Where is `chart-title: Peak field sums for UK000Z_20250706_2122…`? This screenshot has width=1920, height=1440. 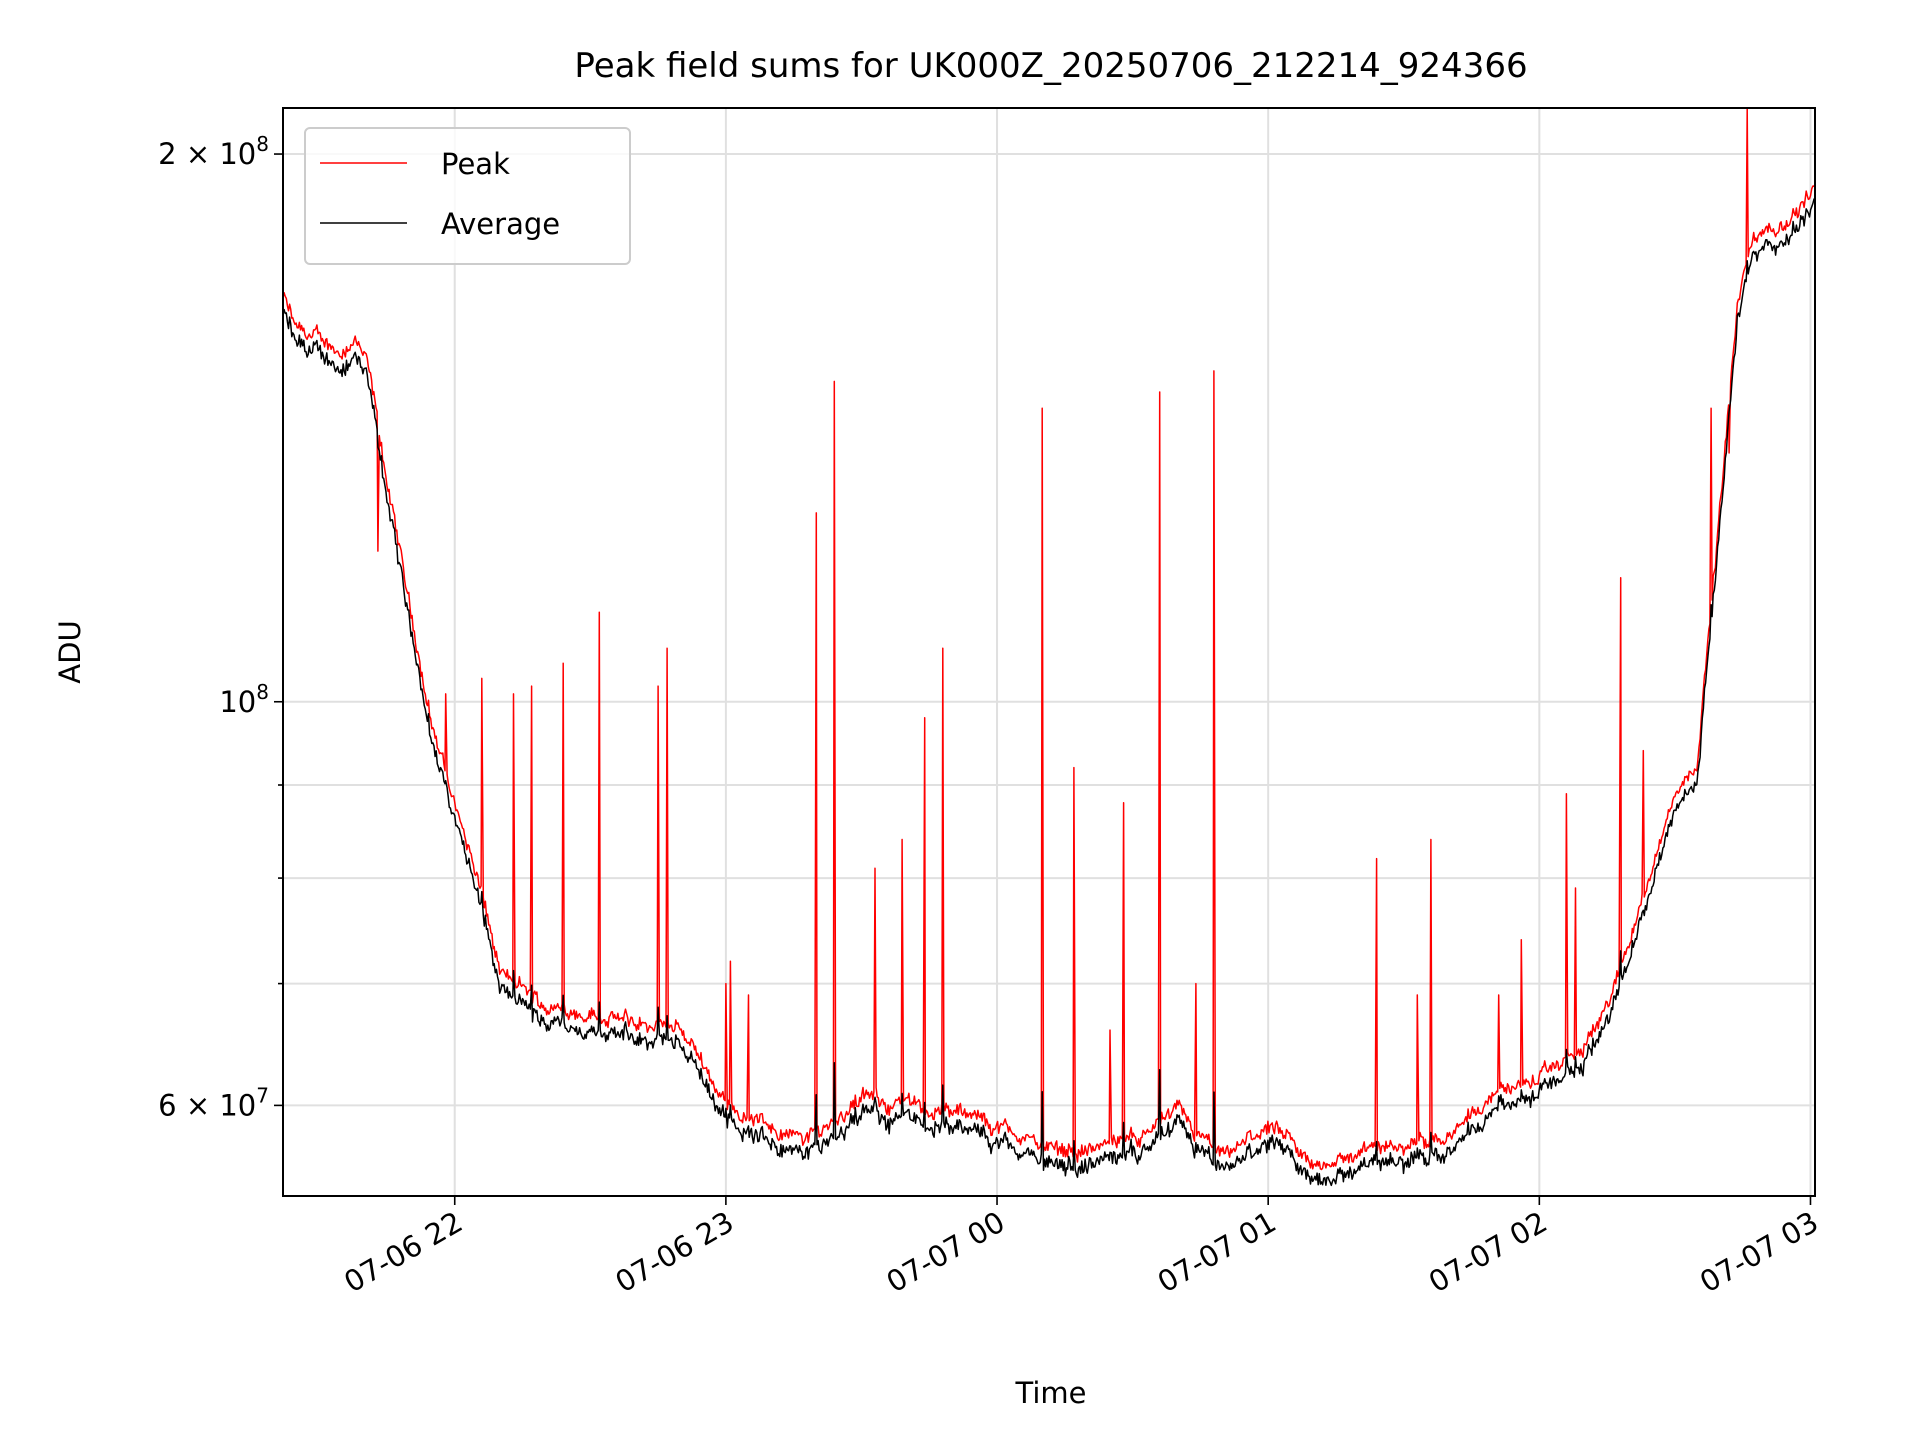
chart-title: Peak field sums for UK000Z_20250706_2122… is located at coordinates (1050, 66).